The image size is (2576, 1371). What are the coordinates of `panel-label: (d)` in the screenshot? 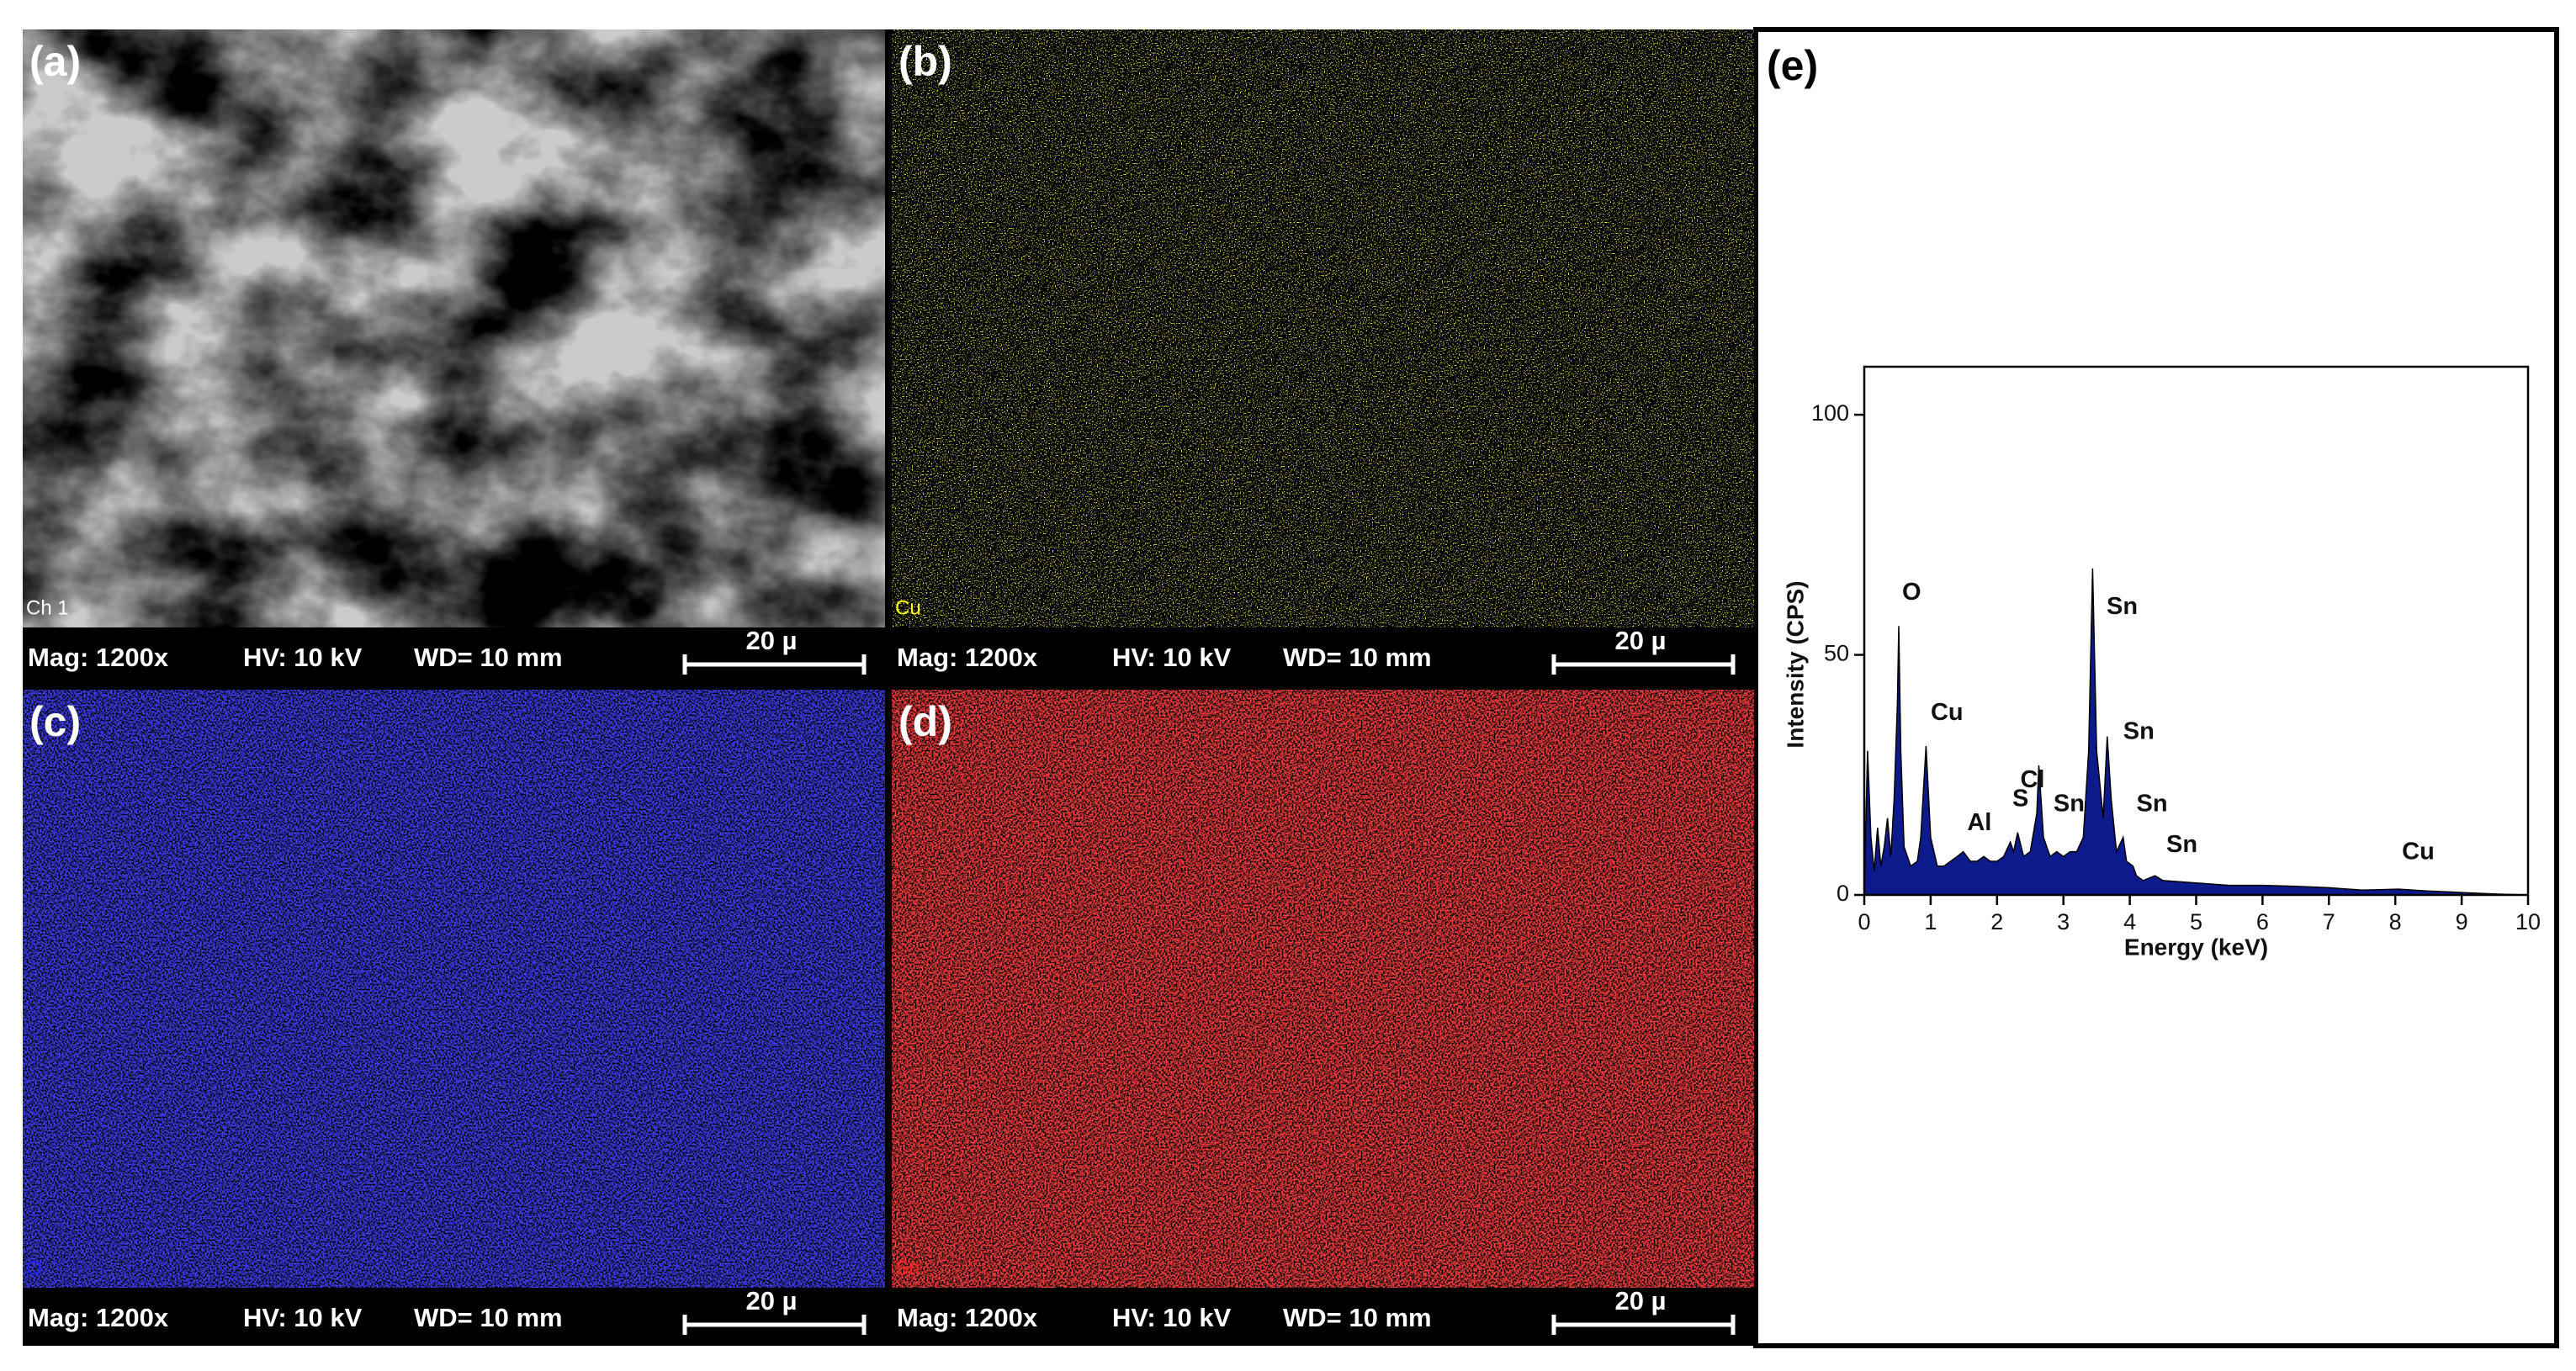 It's located at (925, 722).